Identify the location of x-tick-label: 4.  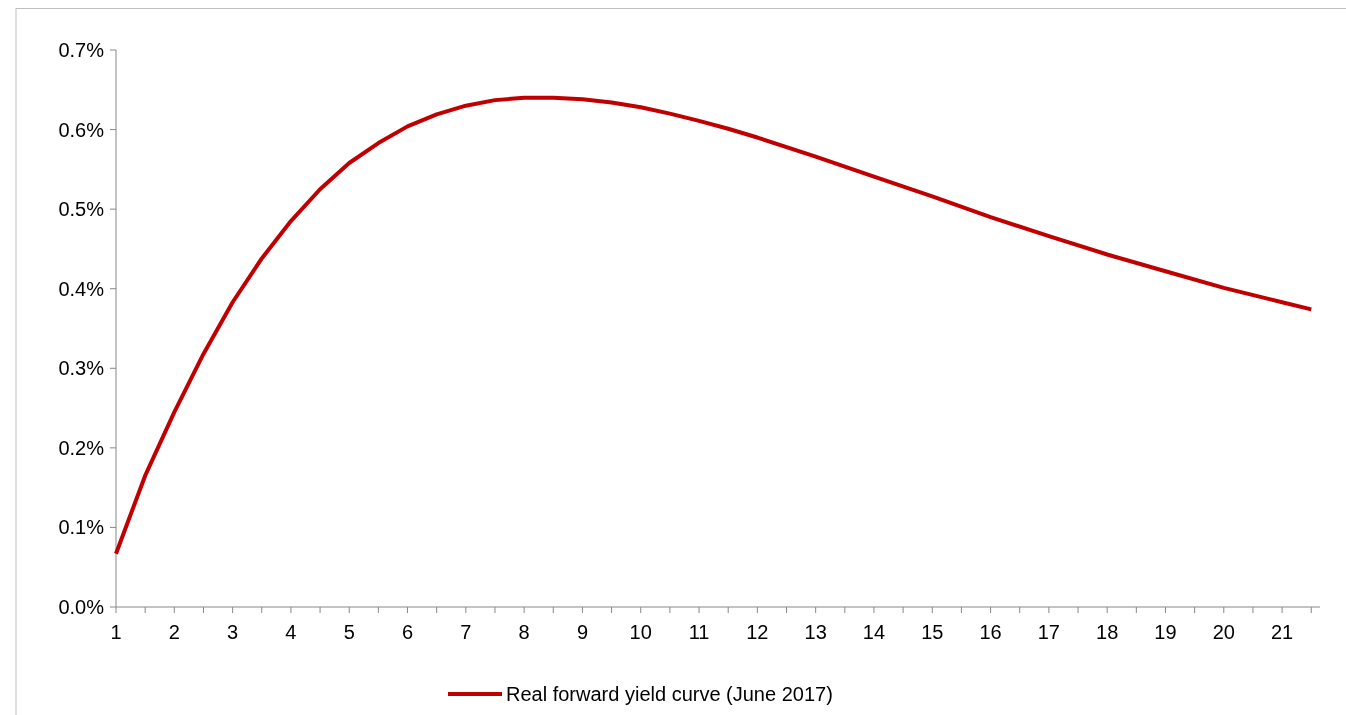
(291, 632).